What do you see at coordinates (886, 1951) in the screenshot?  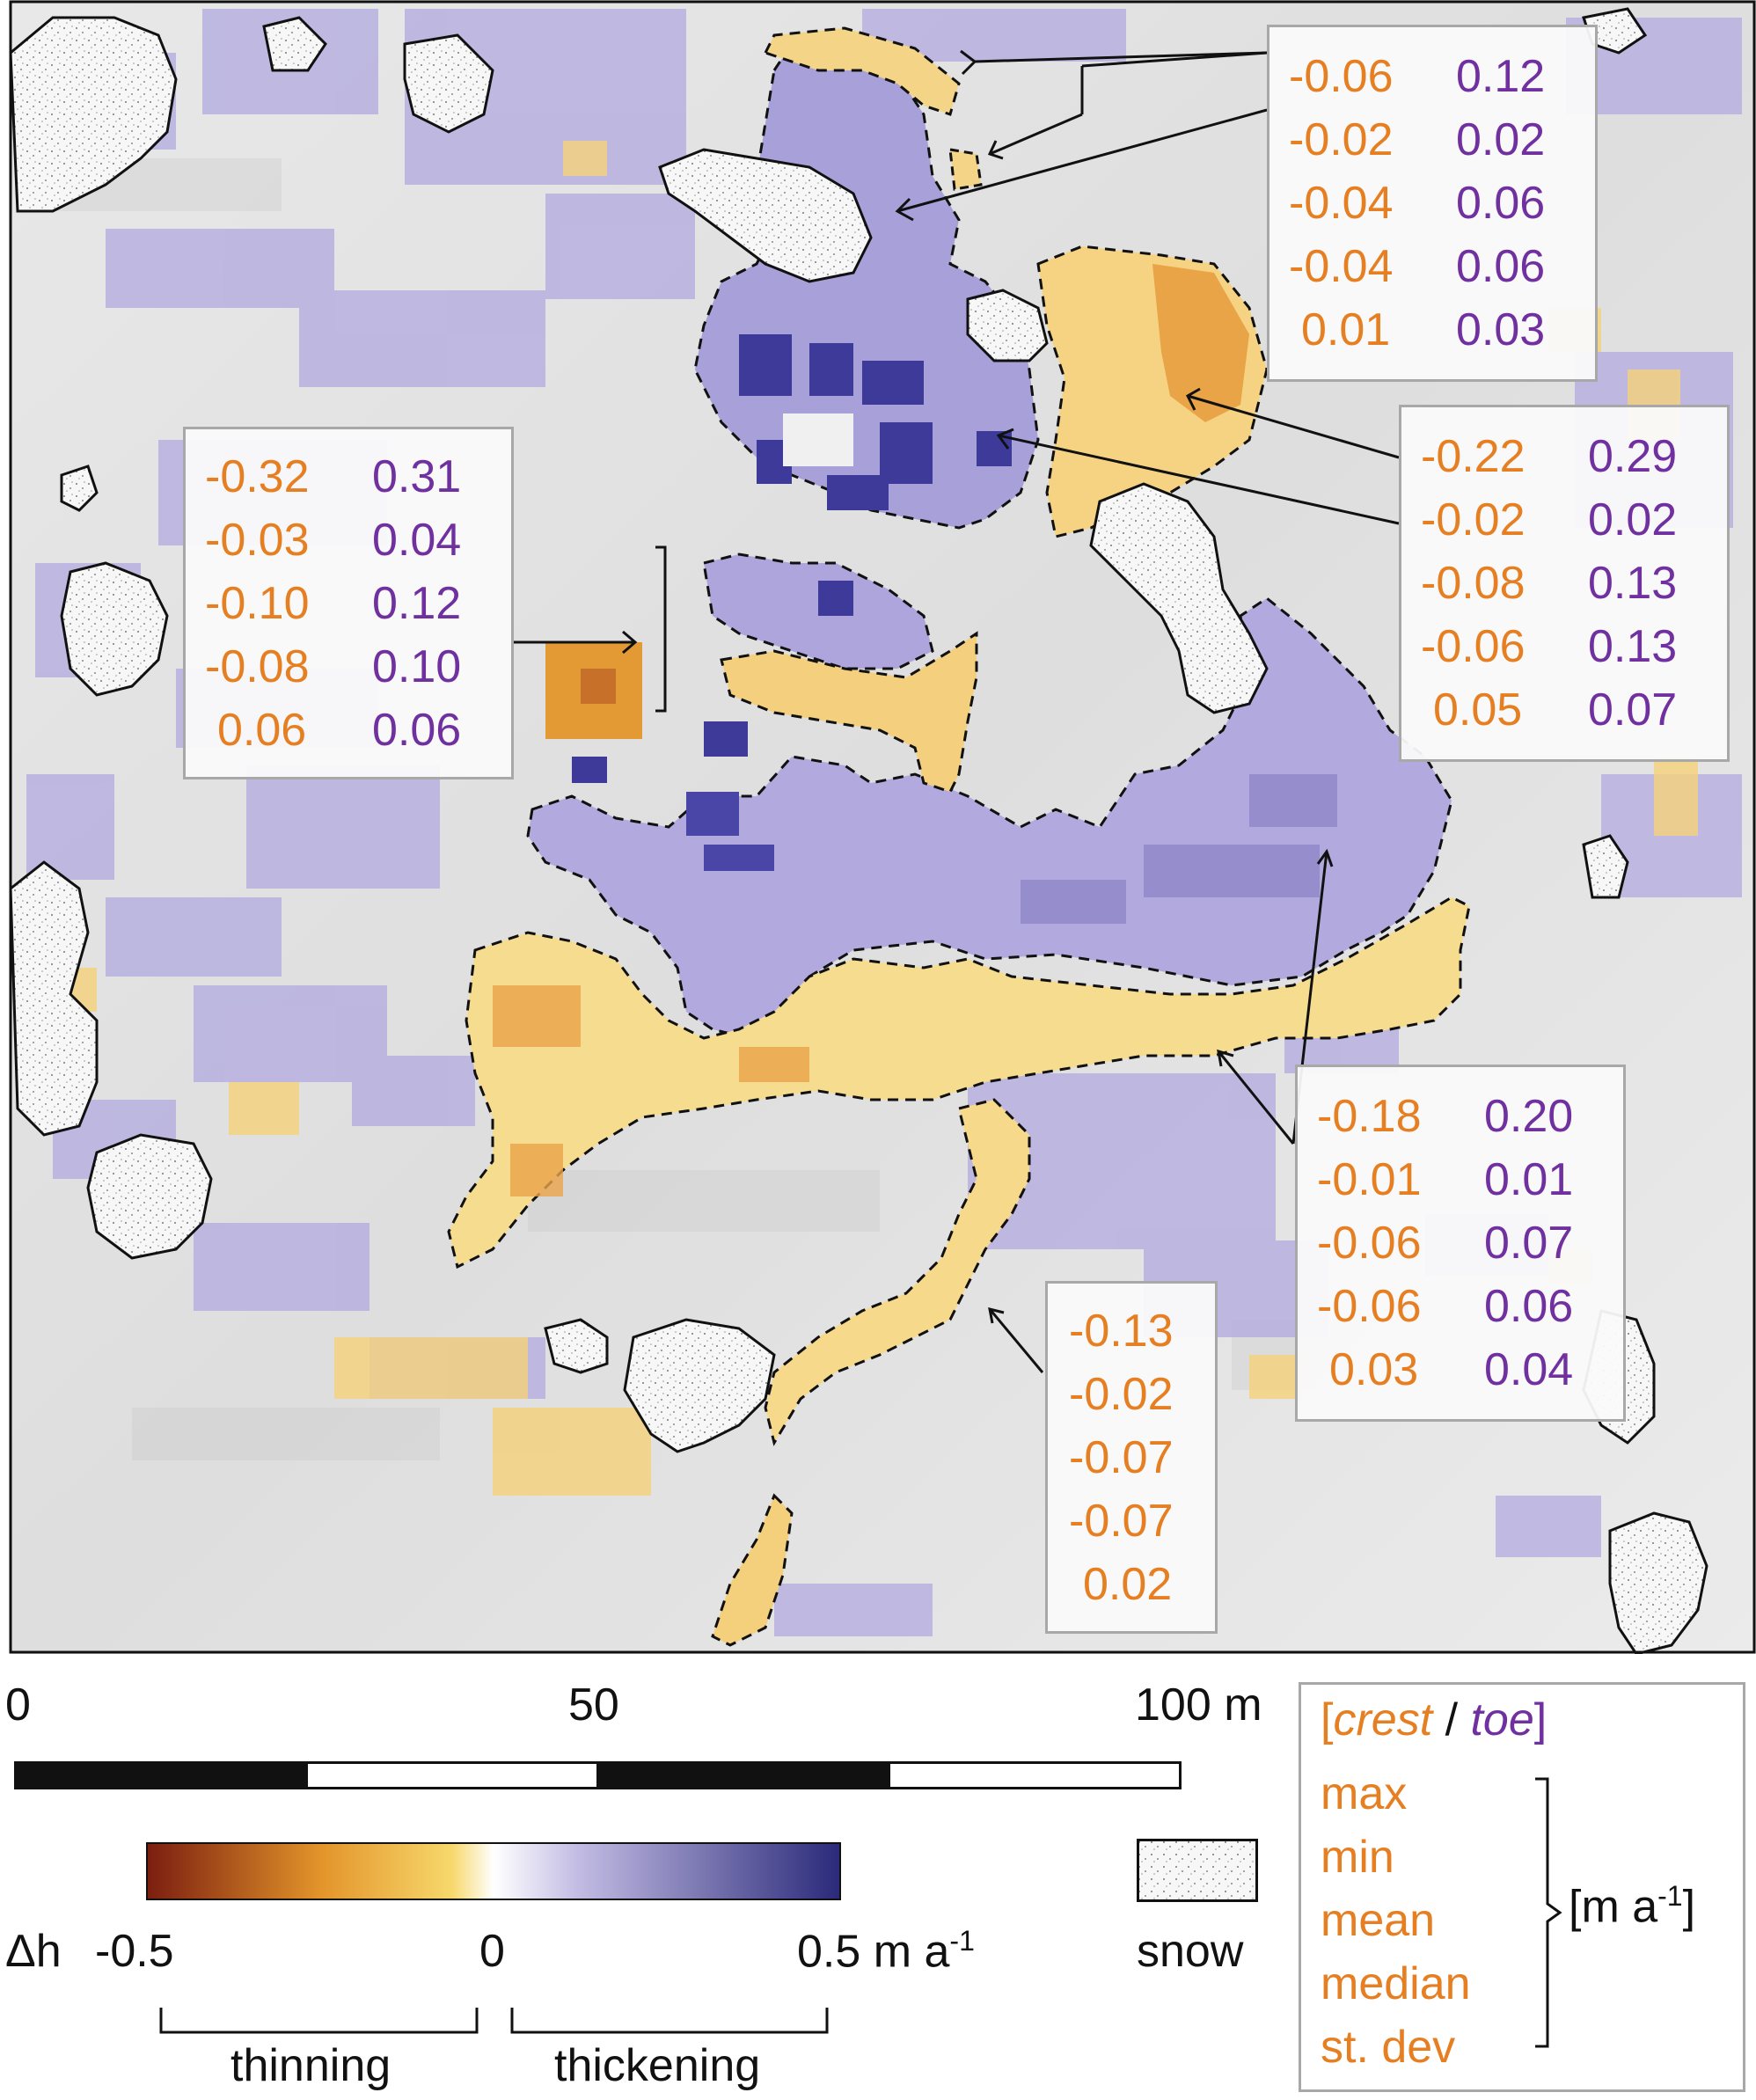 I see `colorbar-max-label: 0.5 m a-1` at bounding box center [886, 1951].